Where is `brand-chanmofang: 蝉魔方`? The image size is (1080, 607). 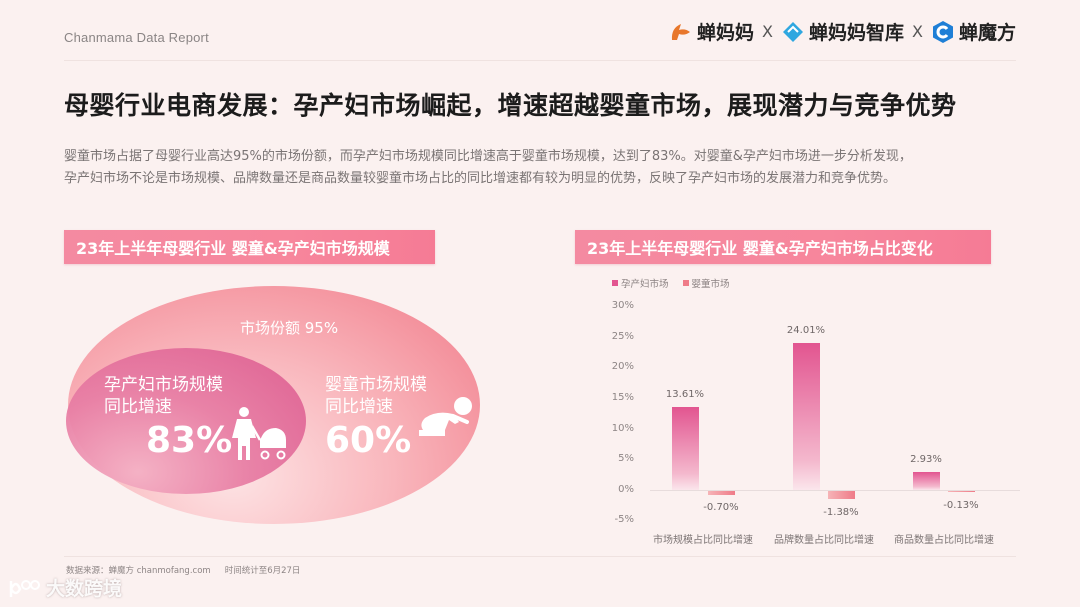
brand-chanmofang: 蝉魔方 is located at coordinates (973, 31).